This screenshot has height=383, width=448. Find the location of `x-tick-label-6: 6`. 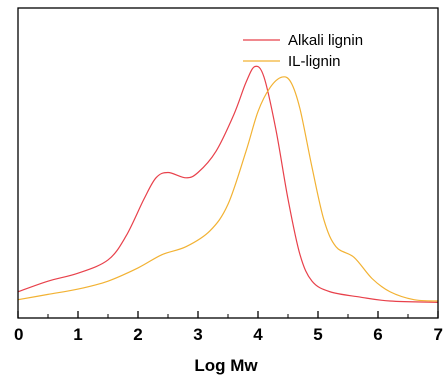

x-tick-label-6: 6 is located at coordinates (377, 334).